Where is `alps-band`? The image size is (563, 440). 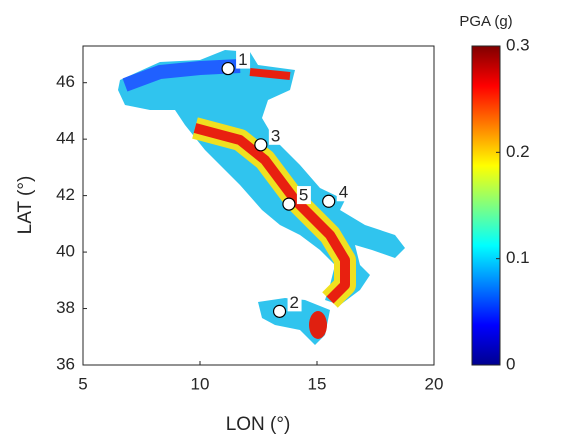
alps-band is located at coordinates (181, 75).